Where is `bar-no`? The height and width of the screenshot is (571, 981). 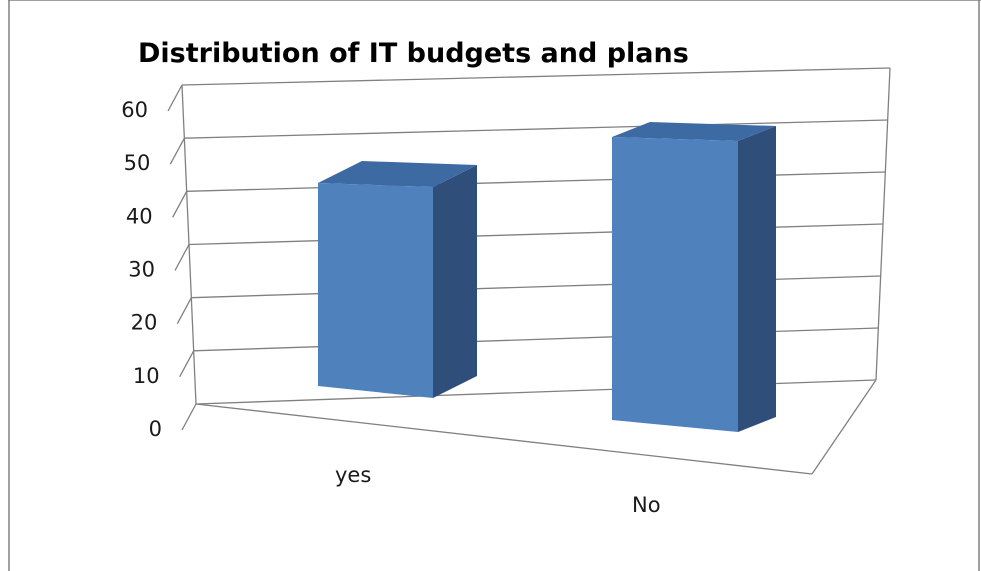
bar-no is located at coordinates (694, 277).